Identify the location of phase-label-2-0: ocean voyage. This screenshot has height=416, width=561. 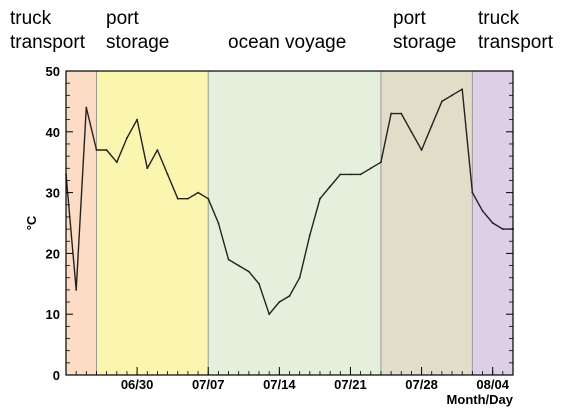
(287, 42).